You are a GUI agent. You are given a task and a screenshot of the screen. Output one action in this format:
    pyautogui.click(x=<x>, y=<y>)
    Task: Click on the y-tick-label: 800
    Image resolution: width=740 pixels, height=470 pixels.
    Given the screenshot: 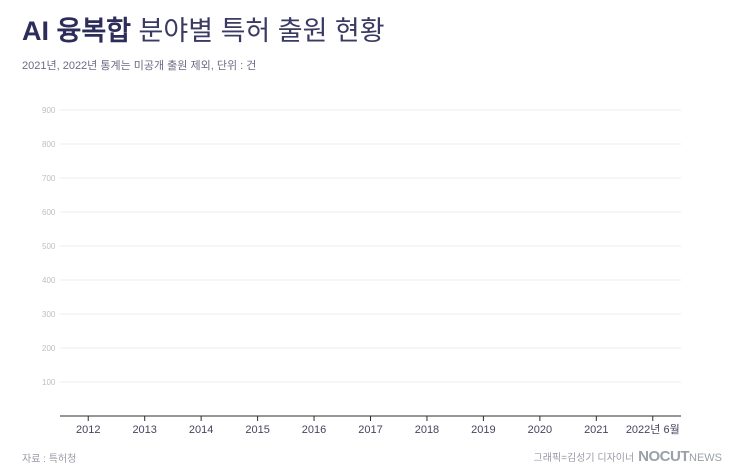 What is the action you would take?
    pyautogui.click(x=49, y=144)
    